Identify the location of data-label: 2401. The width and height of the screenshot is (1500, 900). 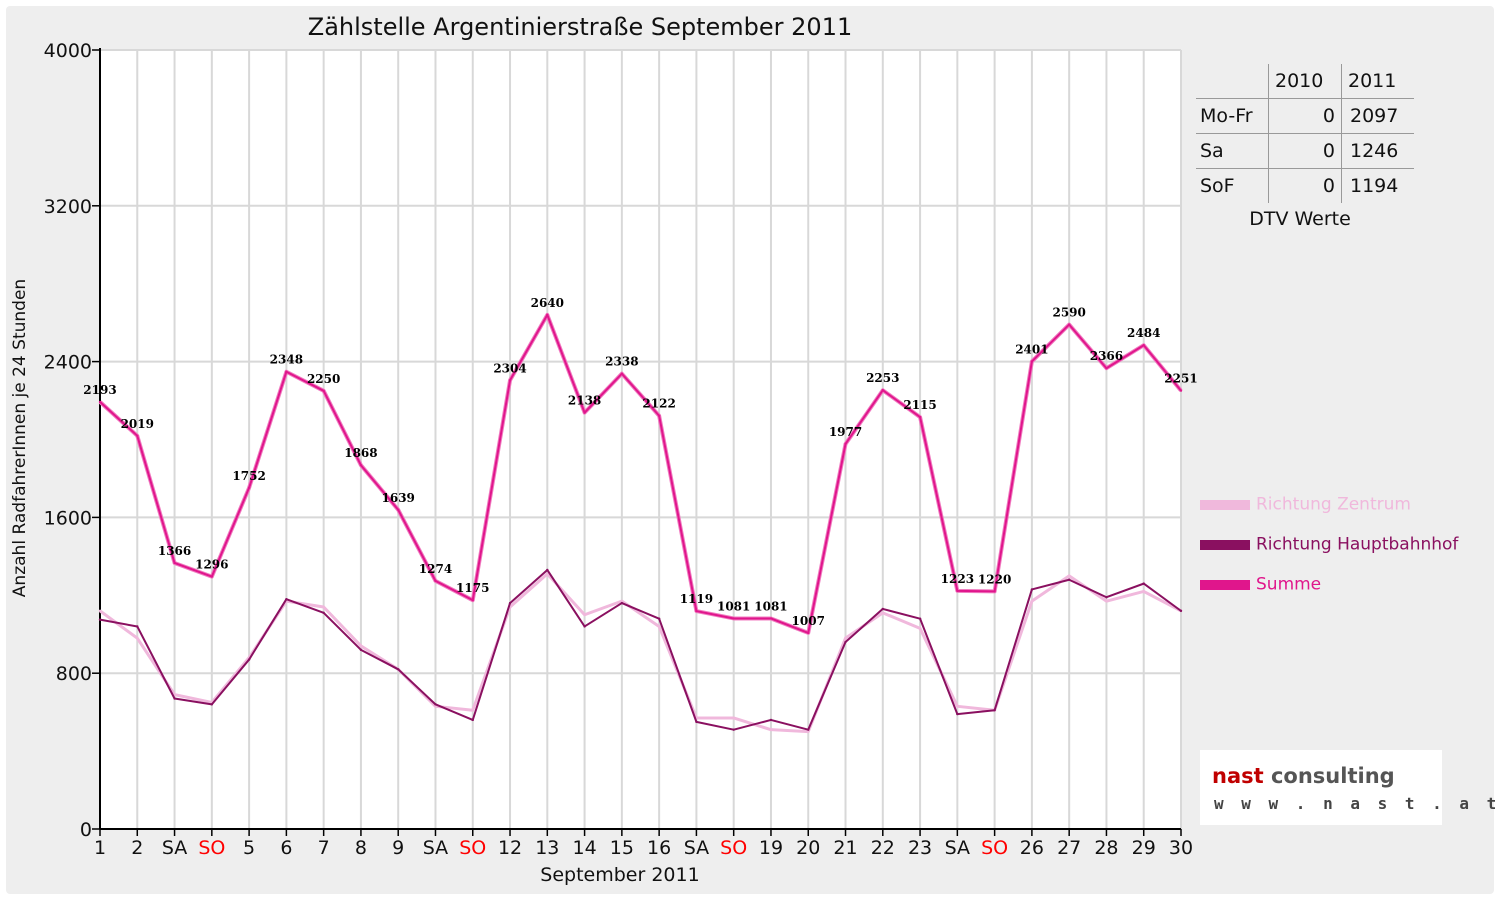
(1031, 349).